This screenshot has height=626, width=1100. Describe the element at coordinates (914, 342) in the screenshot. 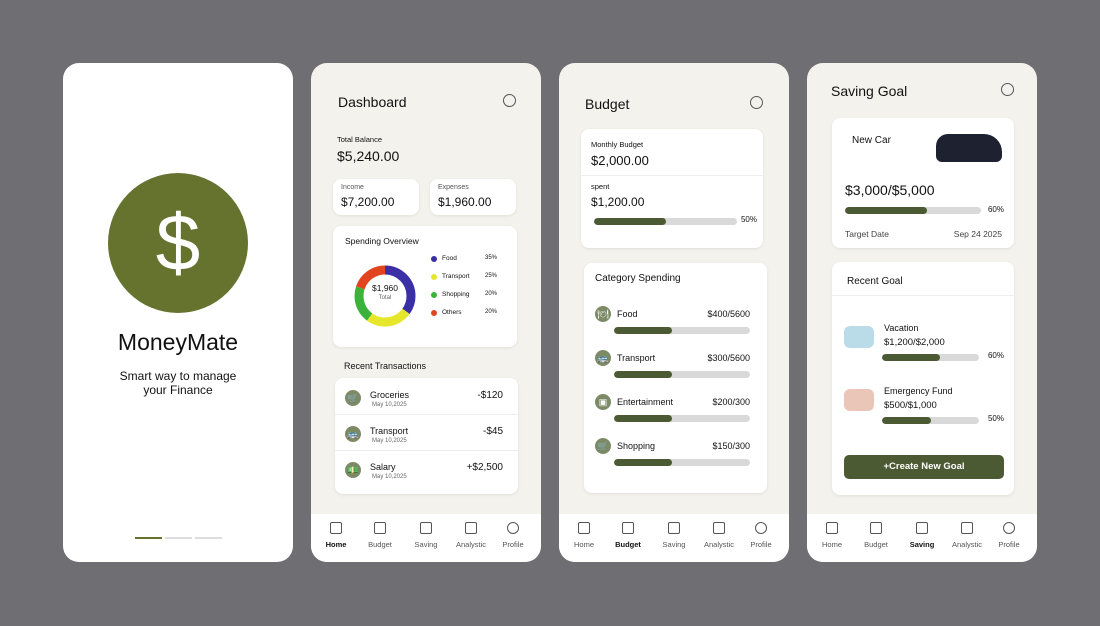

I see `goal-amount: $1,200/$2,000` at that location.